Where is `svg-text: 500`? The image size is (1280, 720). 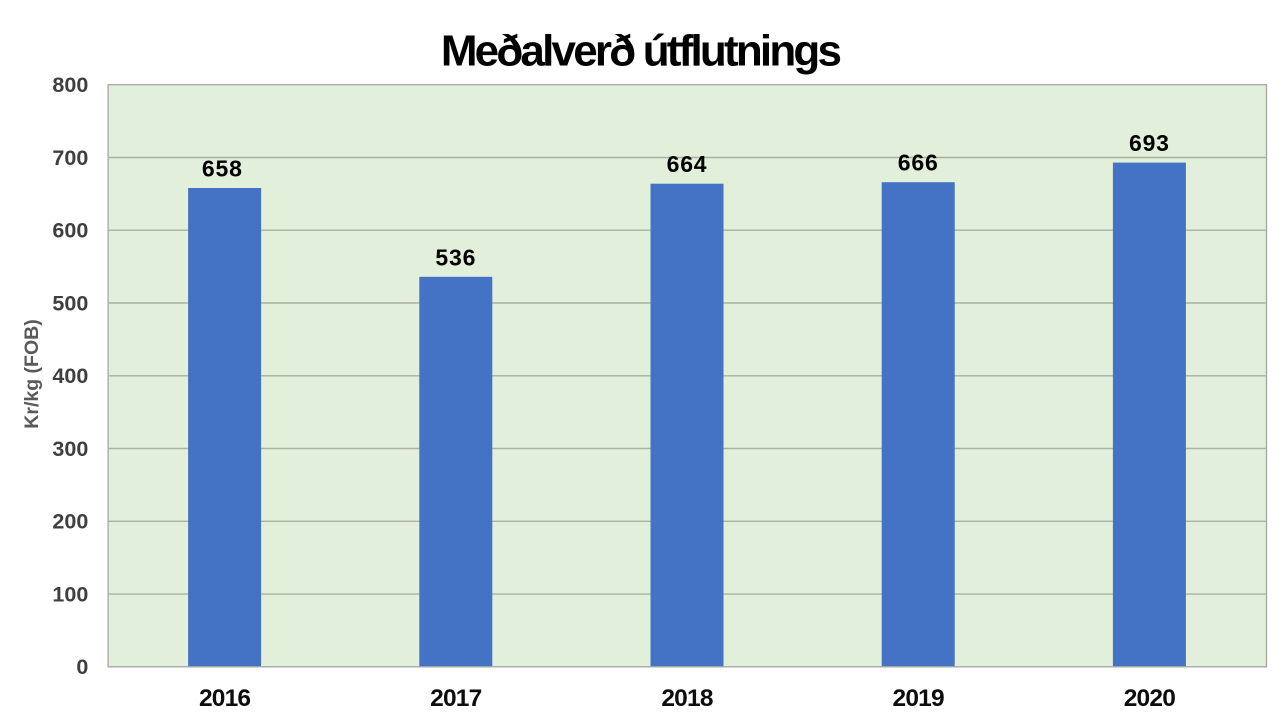
svg-text: 500 is located at coordinates (70, 303).